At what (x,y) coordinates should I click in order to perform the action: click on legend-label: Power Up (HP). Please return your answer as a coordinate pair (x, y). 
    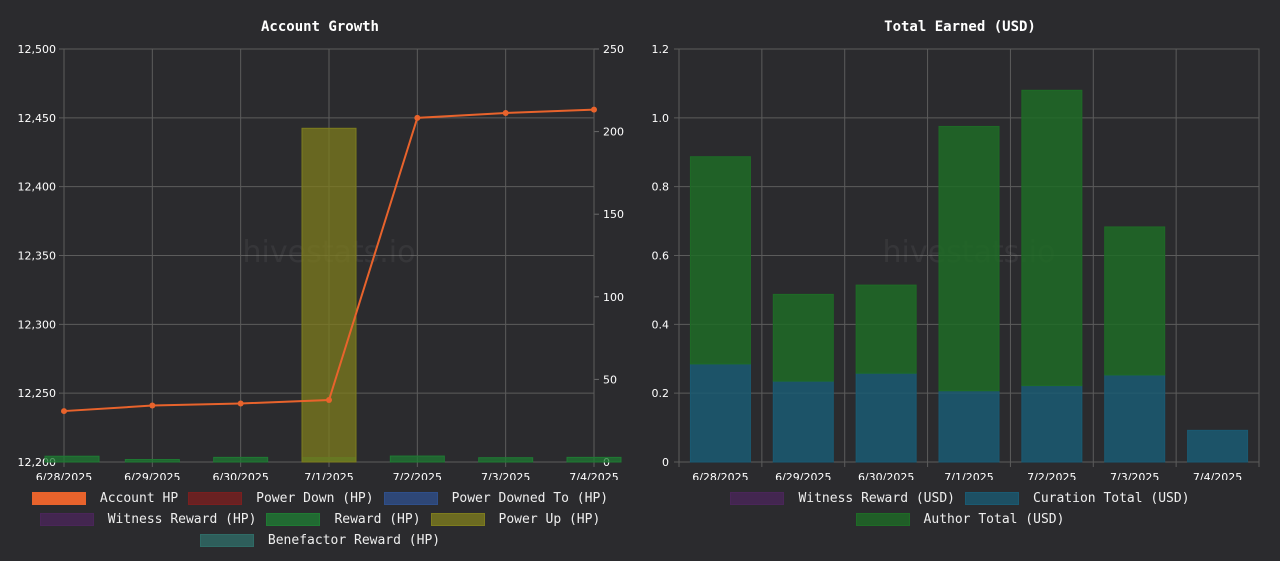
    Looking at the image, I should click on (549, 519).